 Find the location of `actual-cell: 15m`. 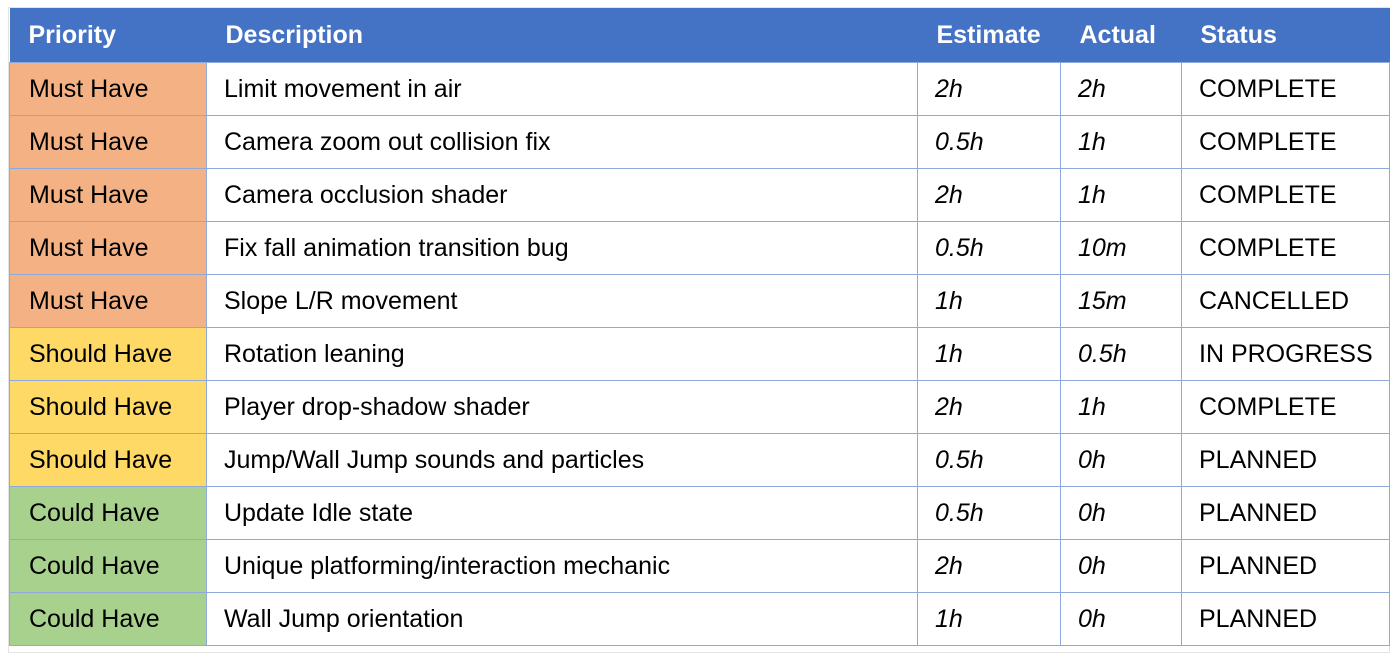

actual-cell: 15m is located at coordinates (1121, 301).